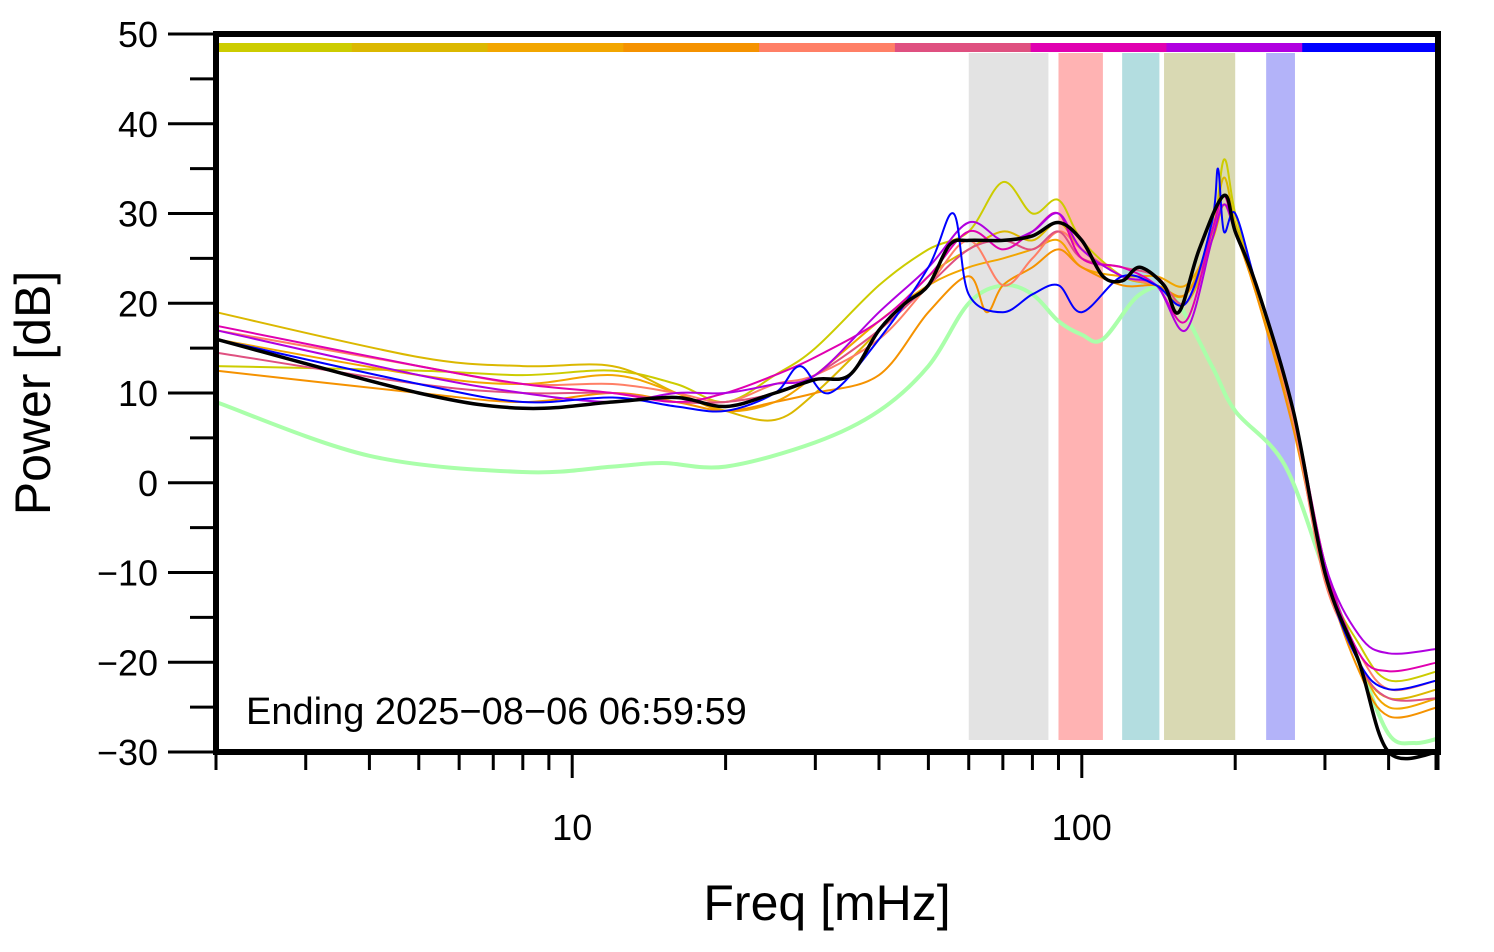 The image size is (1494, 952). What do you see at coordinates (33, 393) in the screenshot?
I see `y-axis-title: Power [dB]` at bounding box center [33, 393].